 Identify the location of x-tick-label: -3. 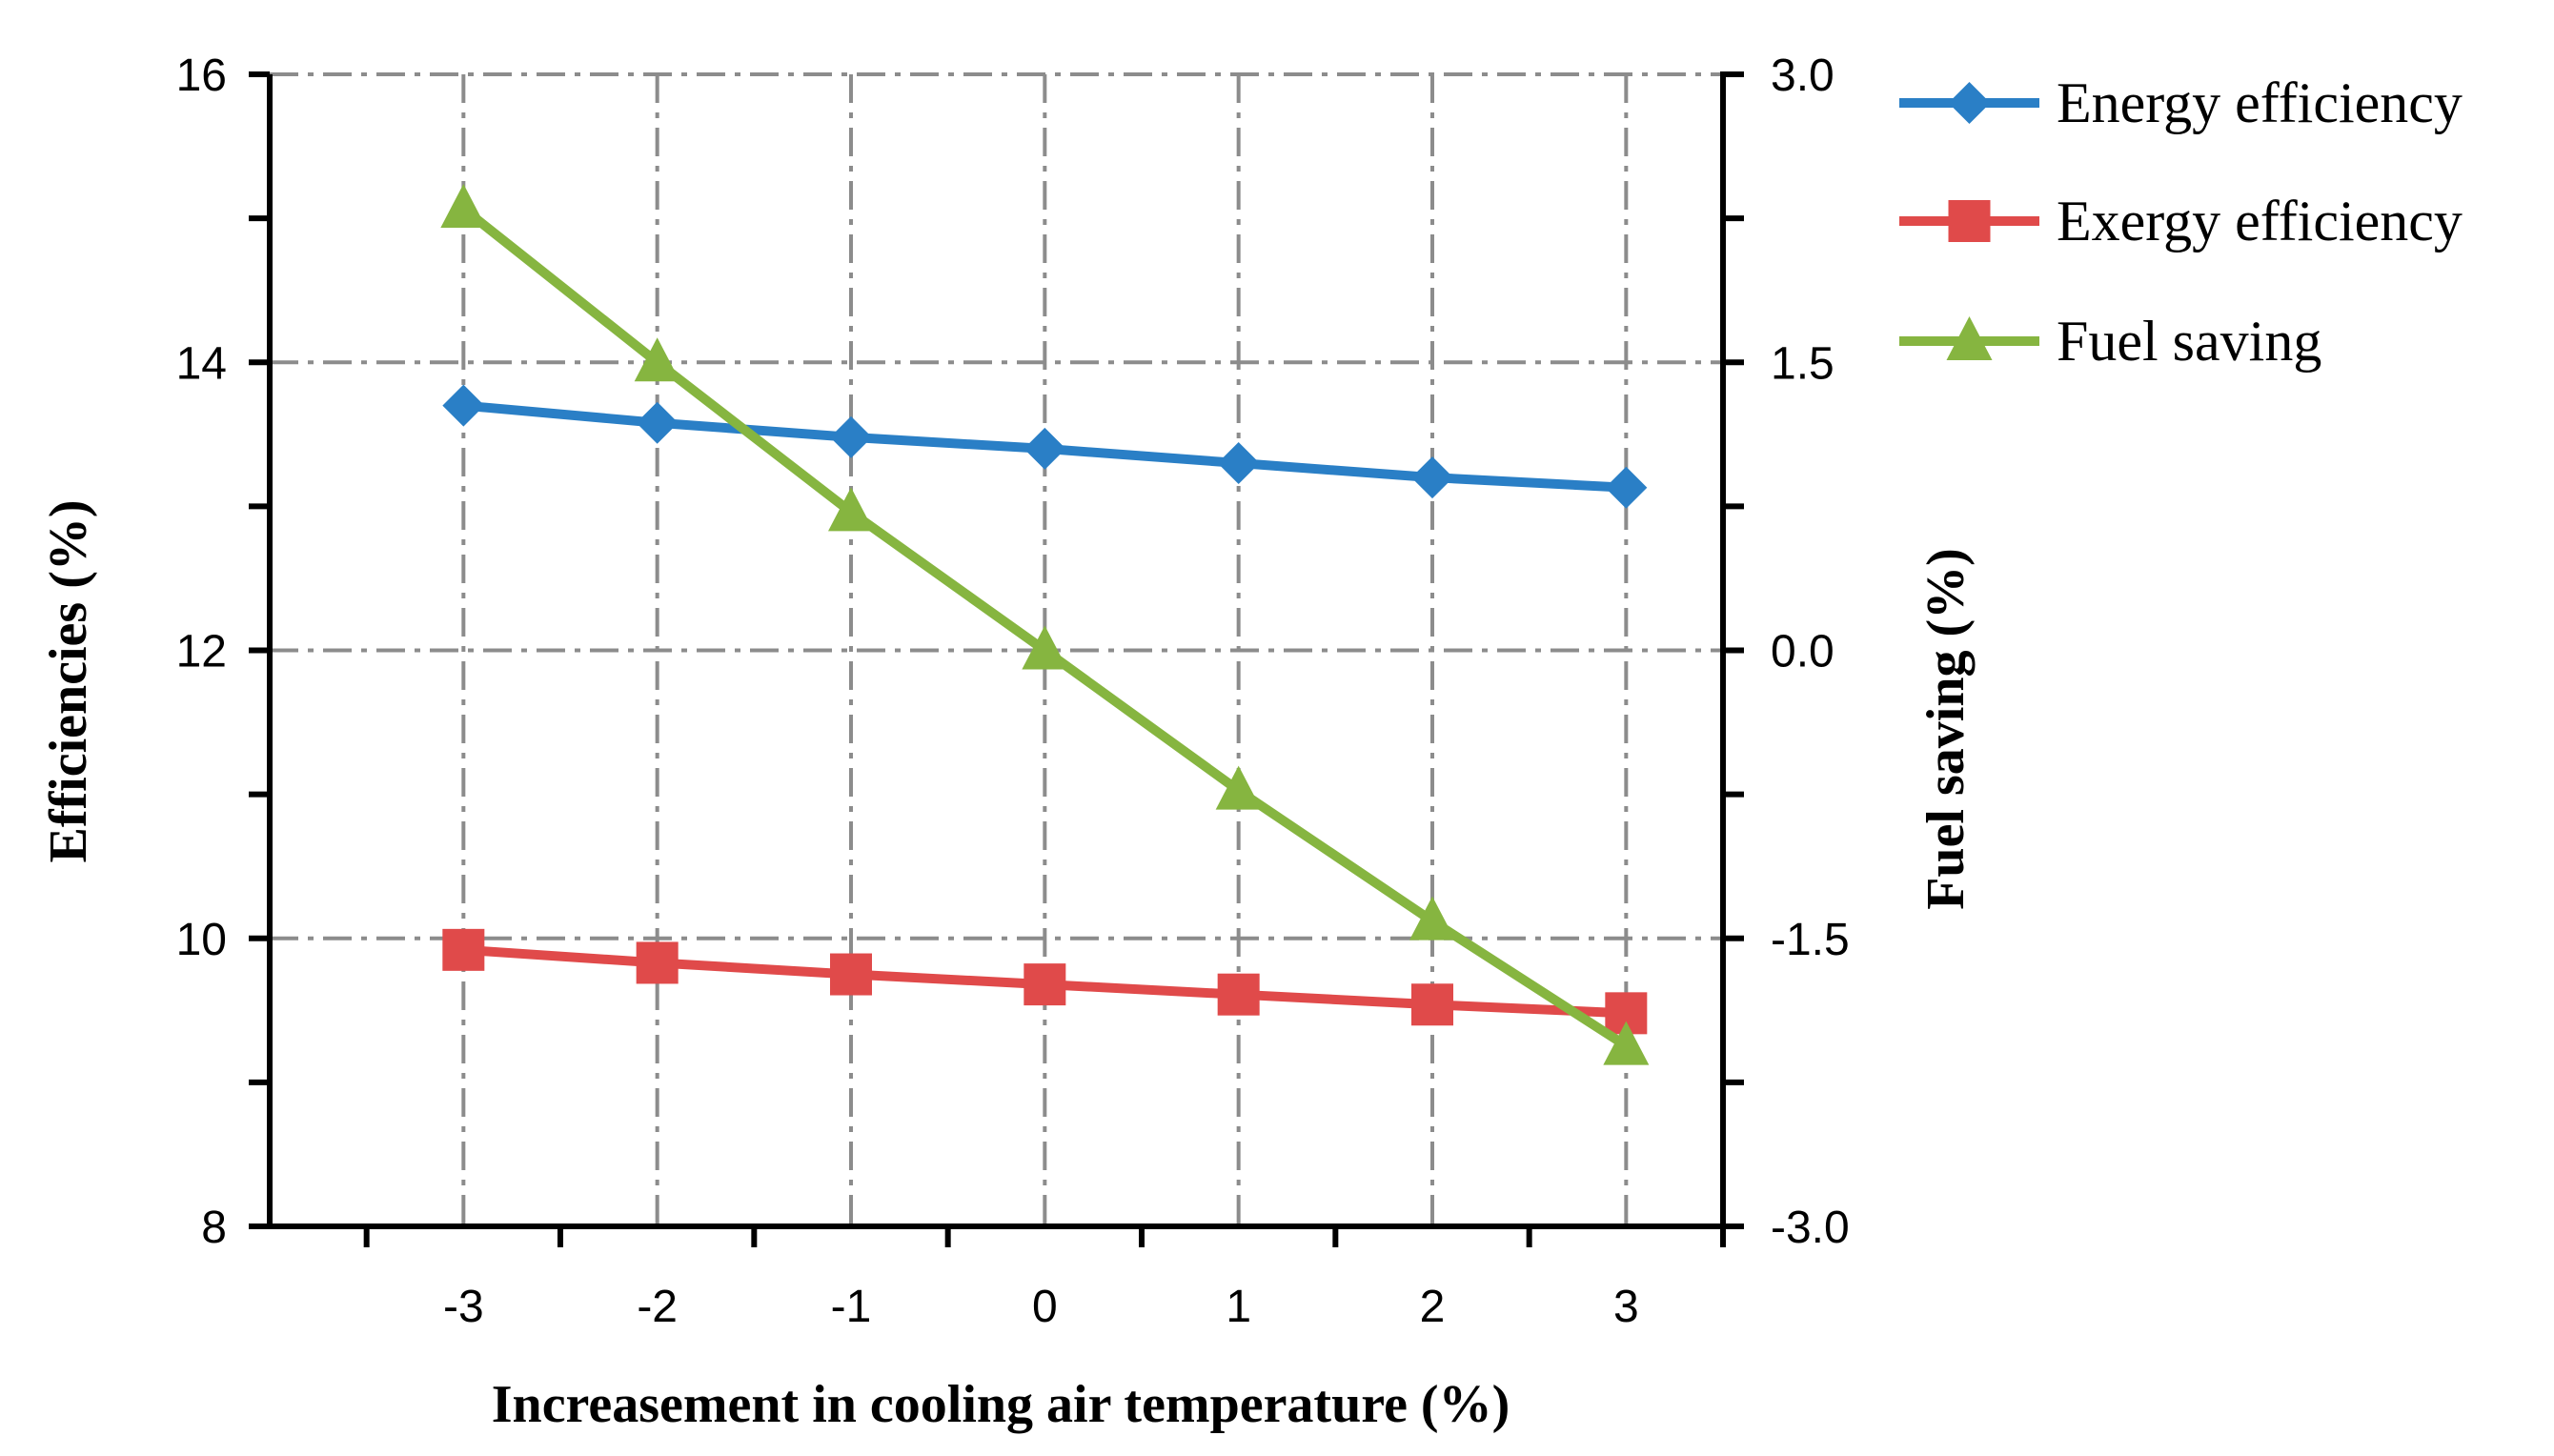
(463, 1307).